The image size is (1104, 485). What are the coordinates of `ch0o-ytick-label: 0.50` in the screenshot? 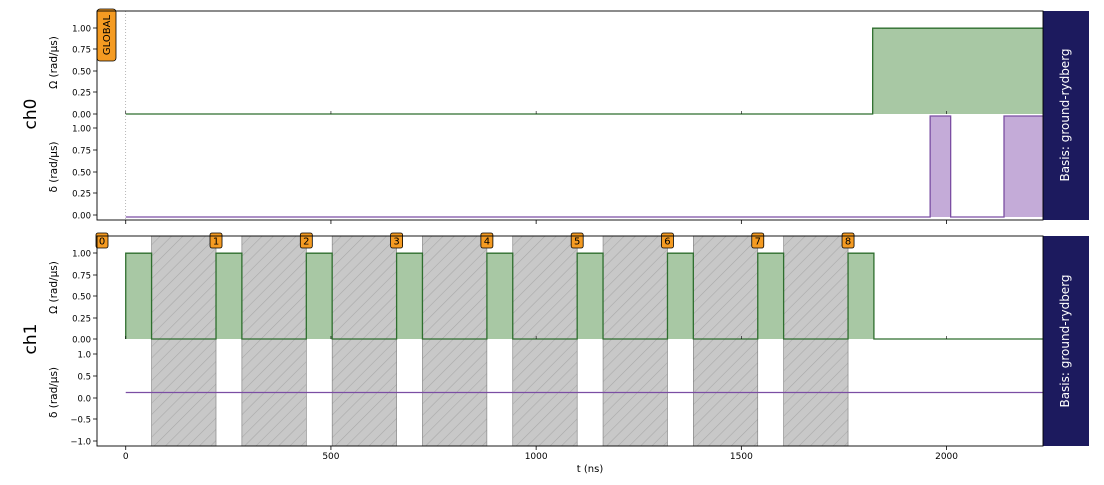 It's located at (81, 73).